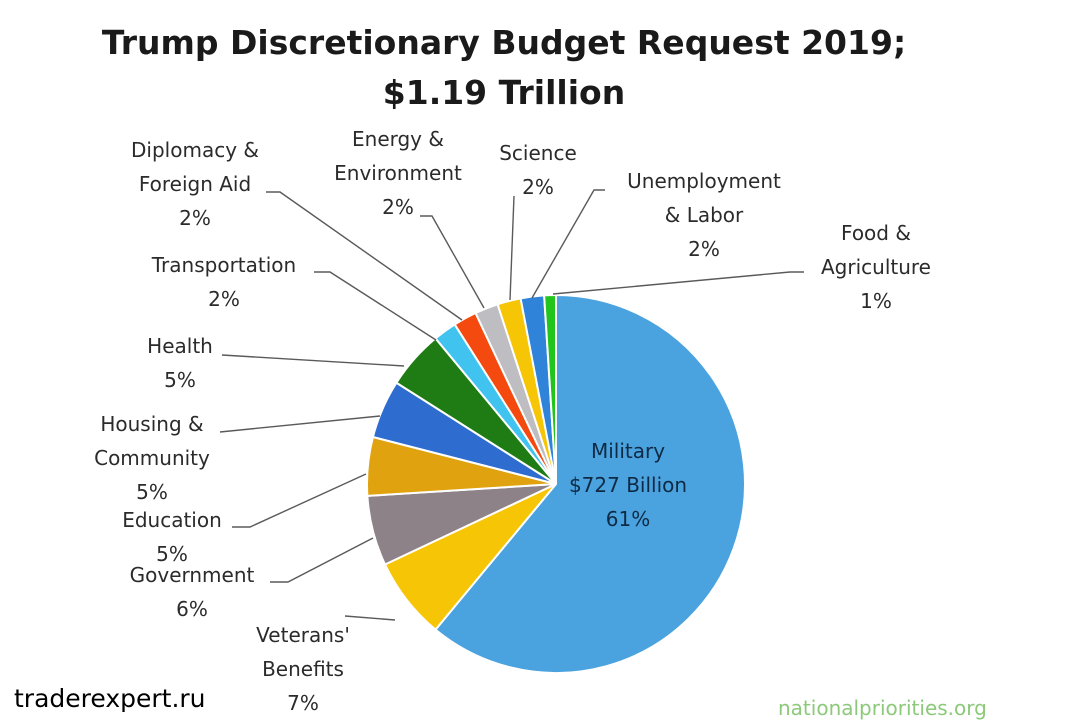 This screenshot has width=1080, height=721. I want to click on slice-label: 6%, so click(192, 609).